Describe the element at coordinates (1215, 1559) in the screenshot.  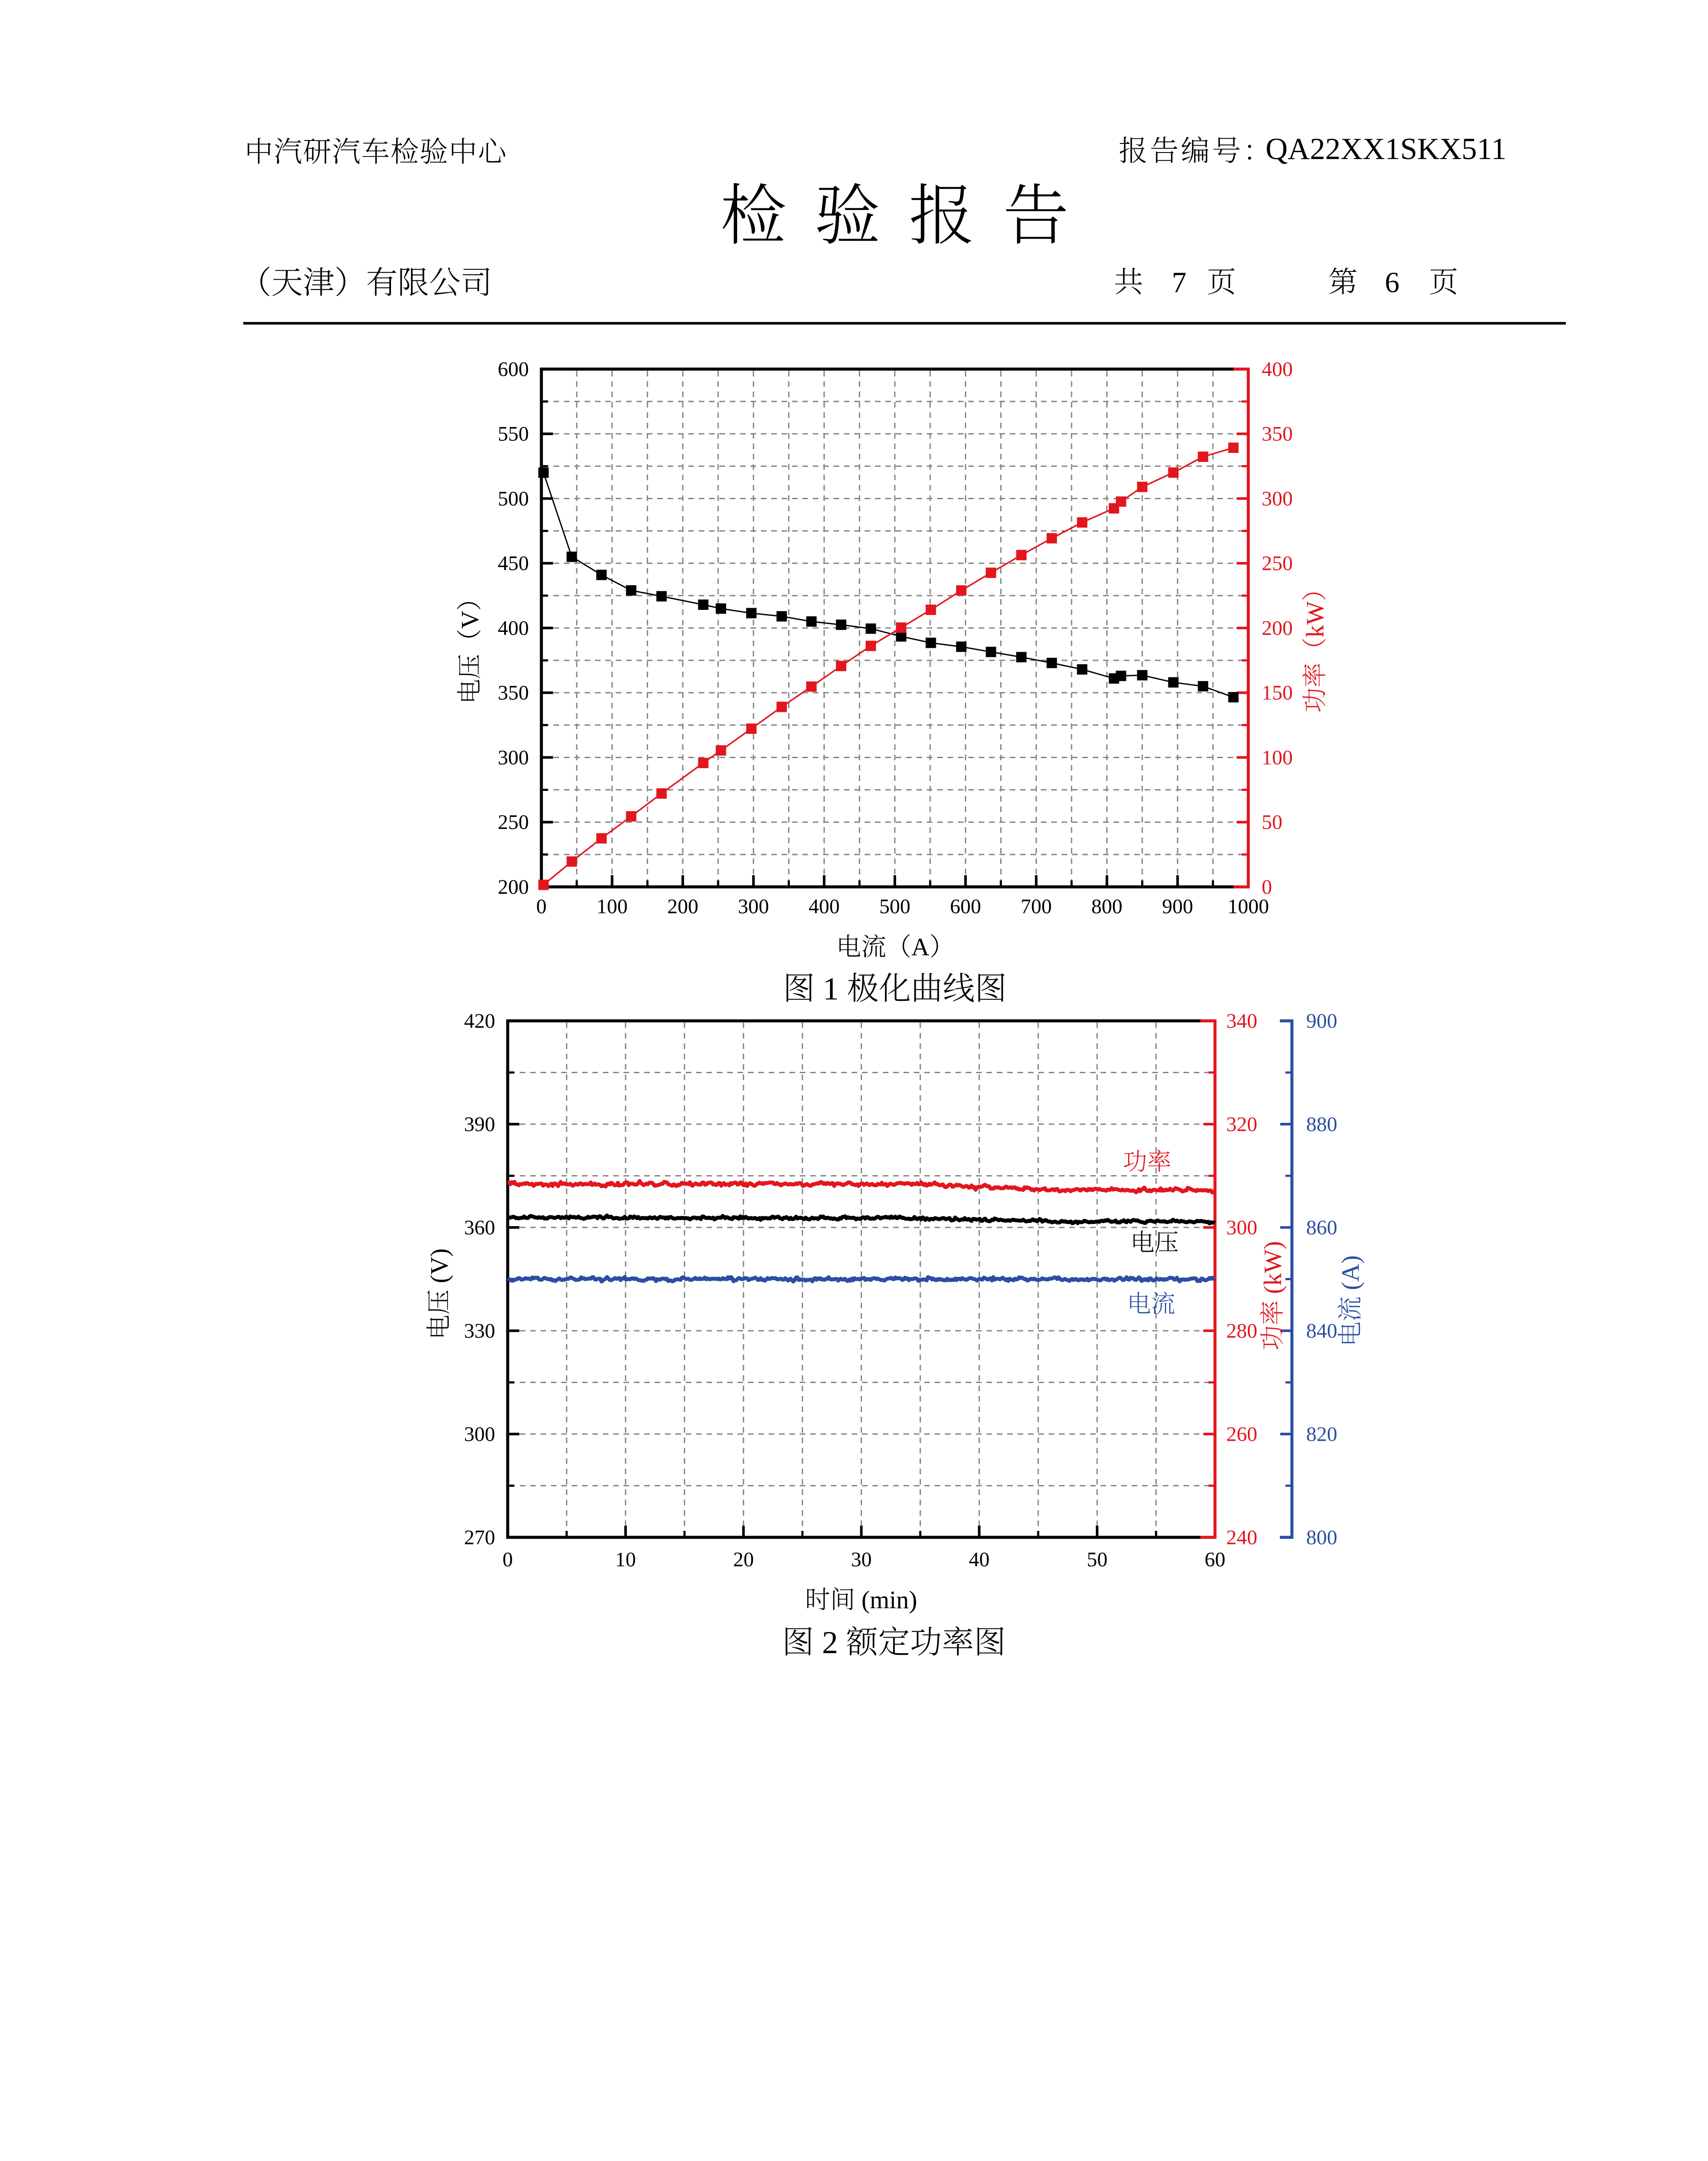
I see `svg-text: 60` at that location.